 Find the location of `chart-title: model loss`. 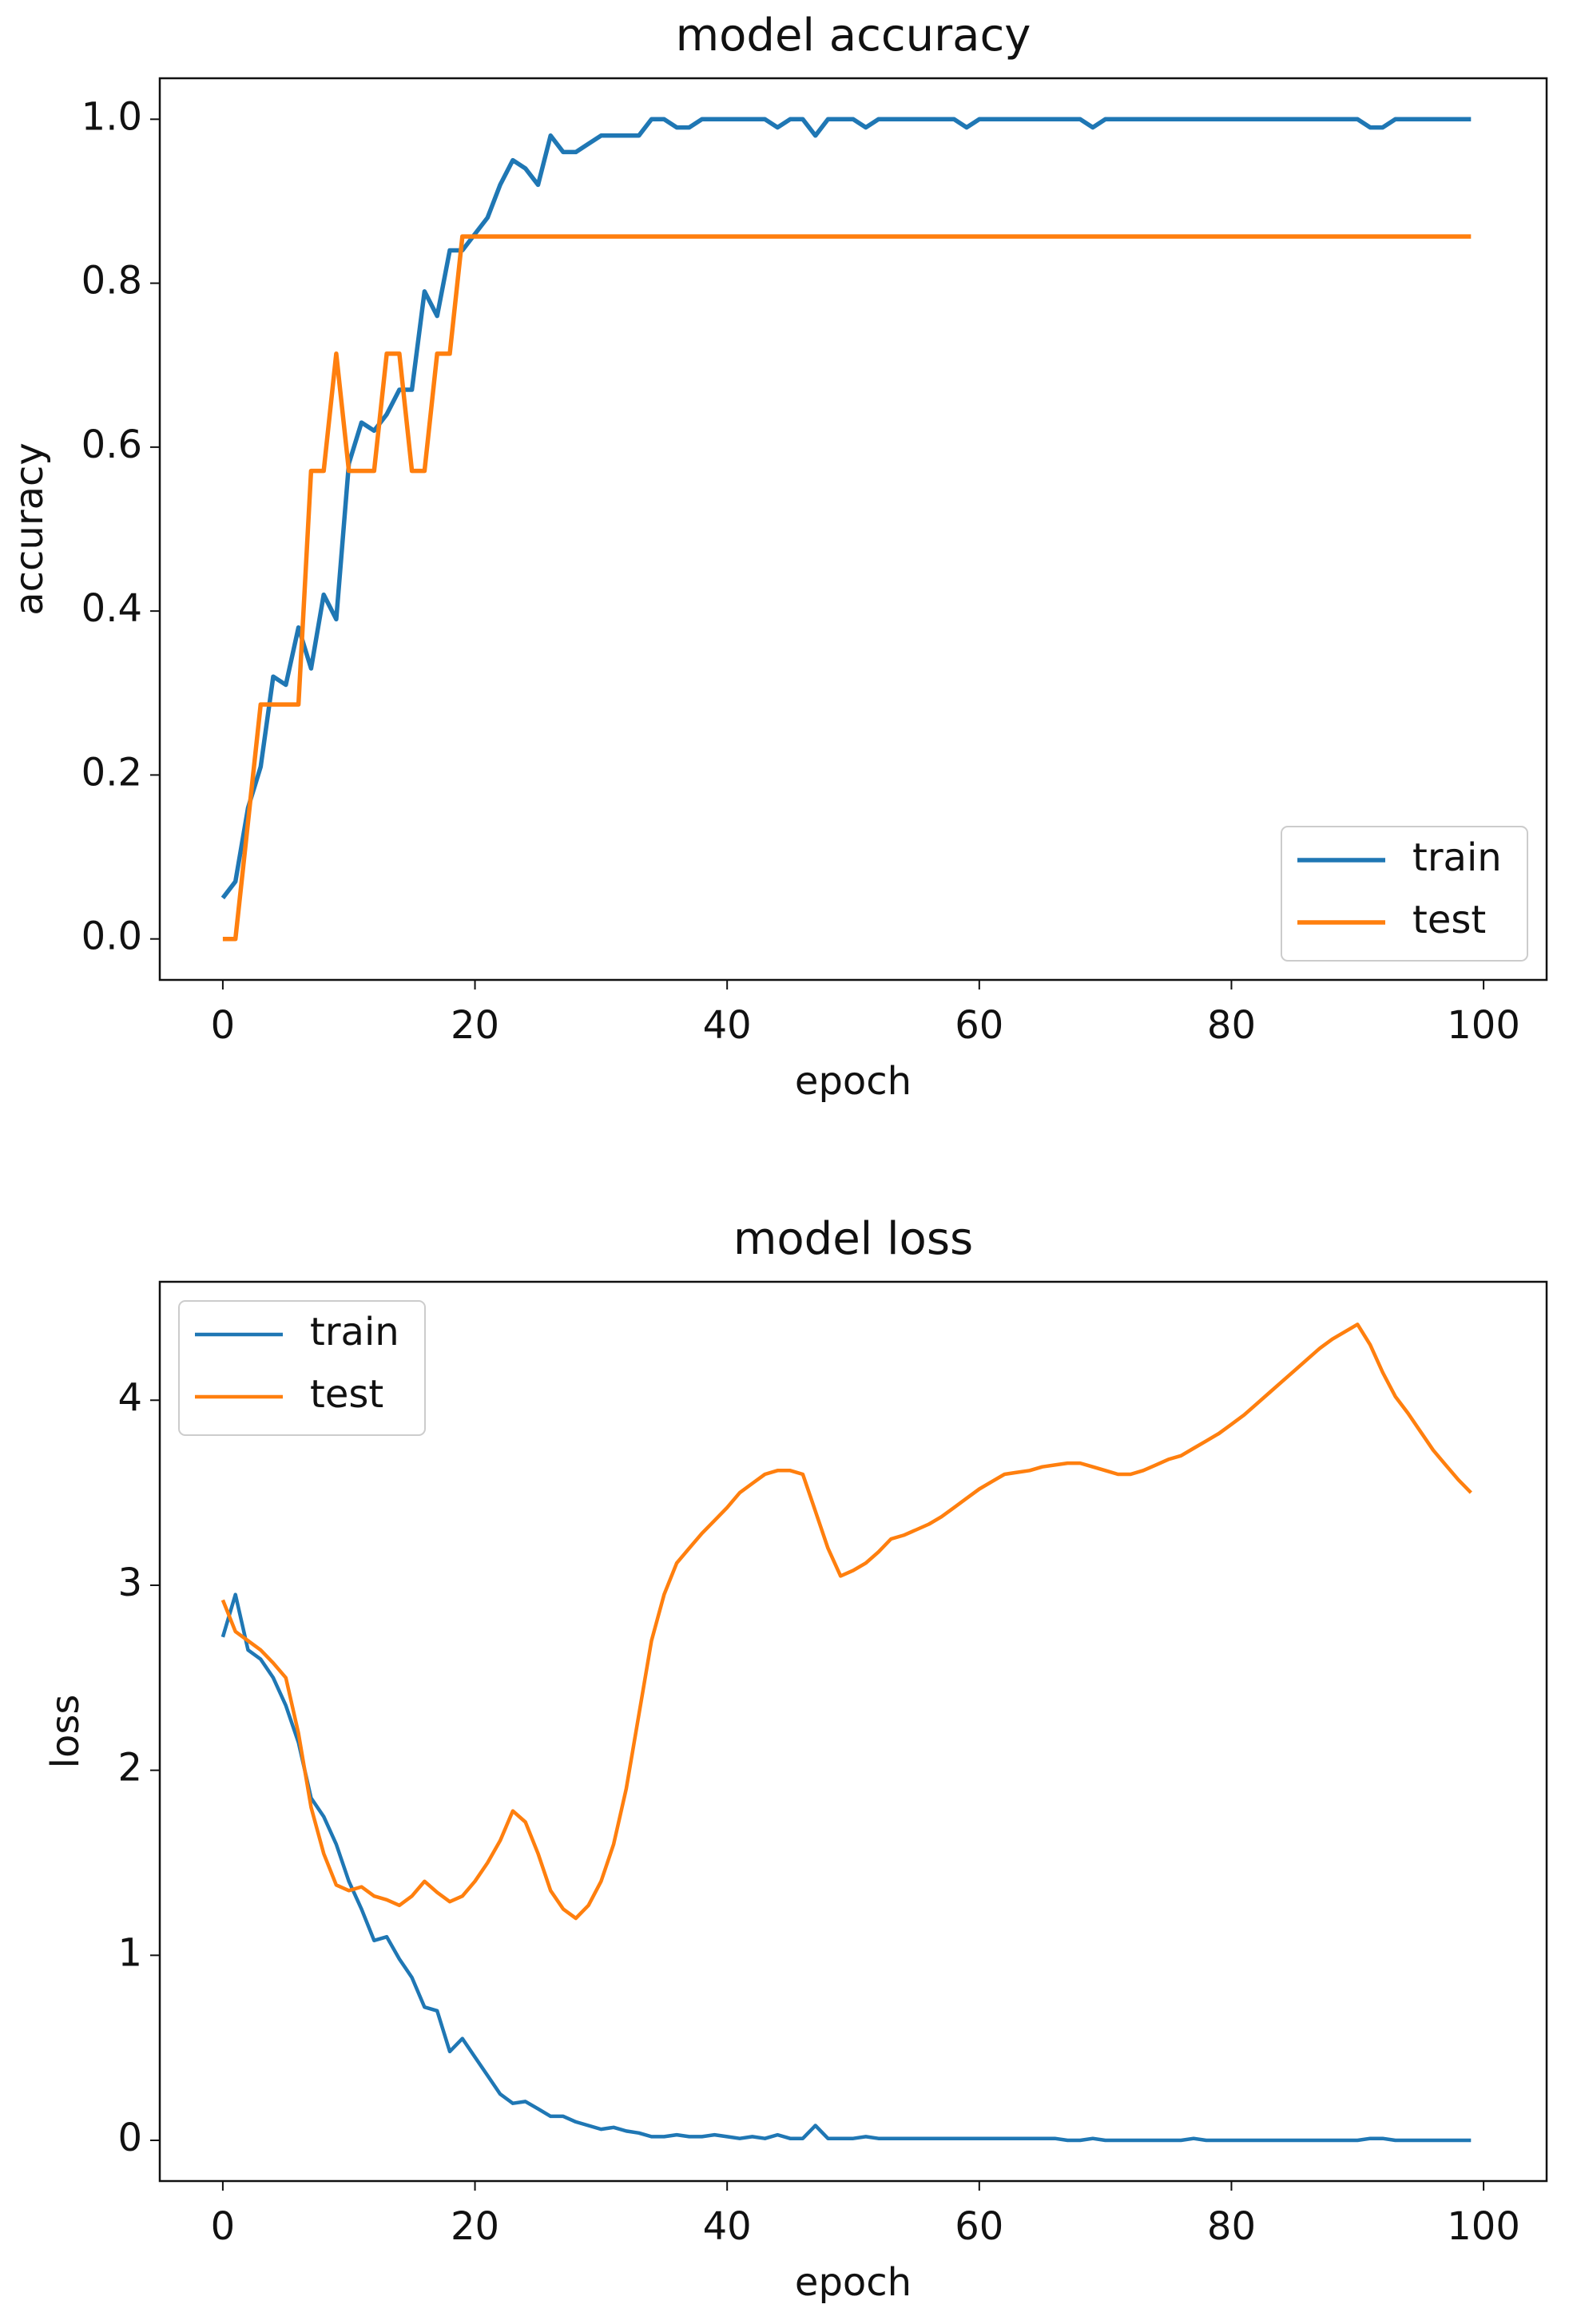

chart-title: model loss is located at coordinates (853, 1239).